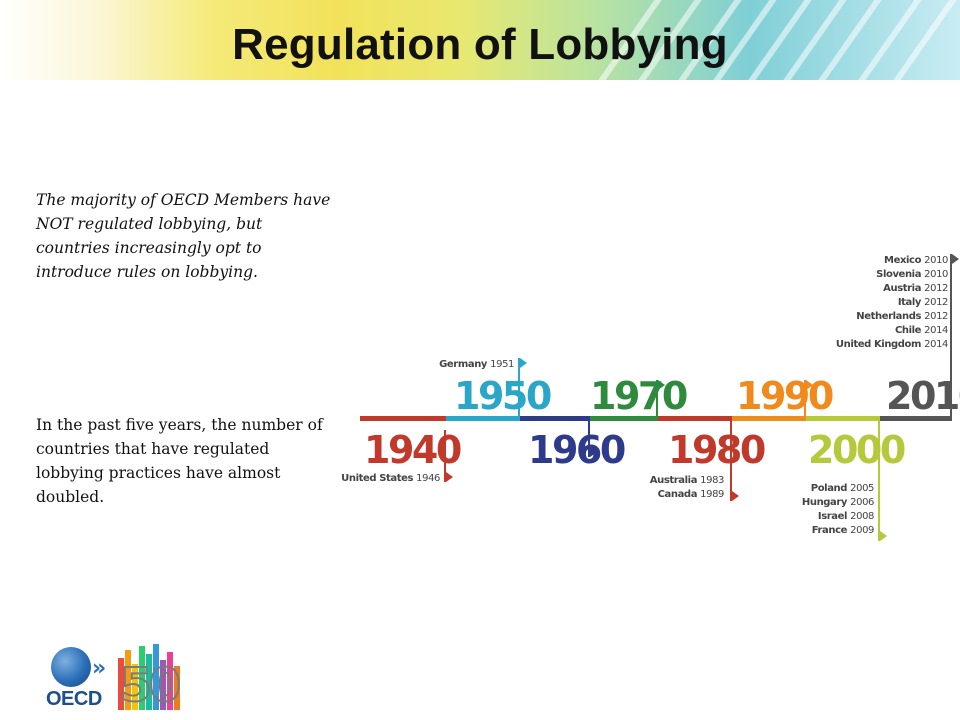 This screenshot has height=720, width=960. What do you see at coordinates (577, 450) in the screenshot?
I see `decade-1960: 1960` at bounding box center [577, 450].